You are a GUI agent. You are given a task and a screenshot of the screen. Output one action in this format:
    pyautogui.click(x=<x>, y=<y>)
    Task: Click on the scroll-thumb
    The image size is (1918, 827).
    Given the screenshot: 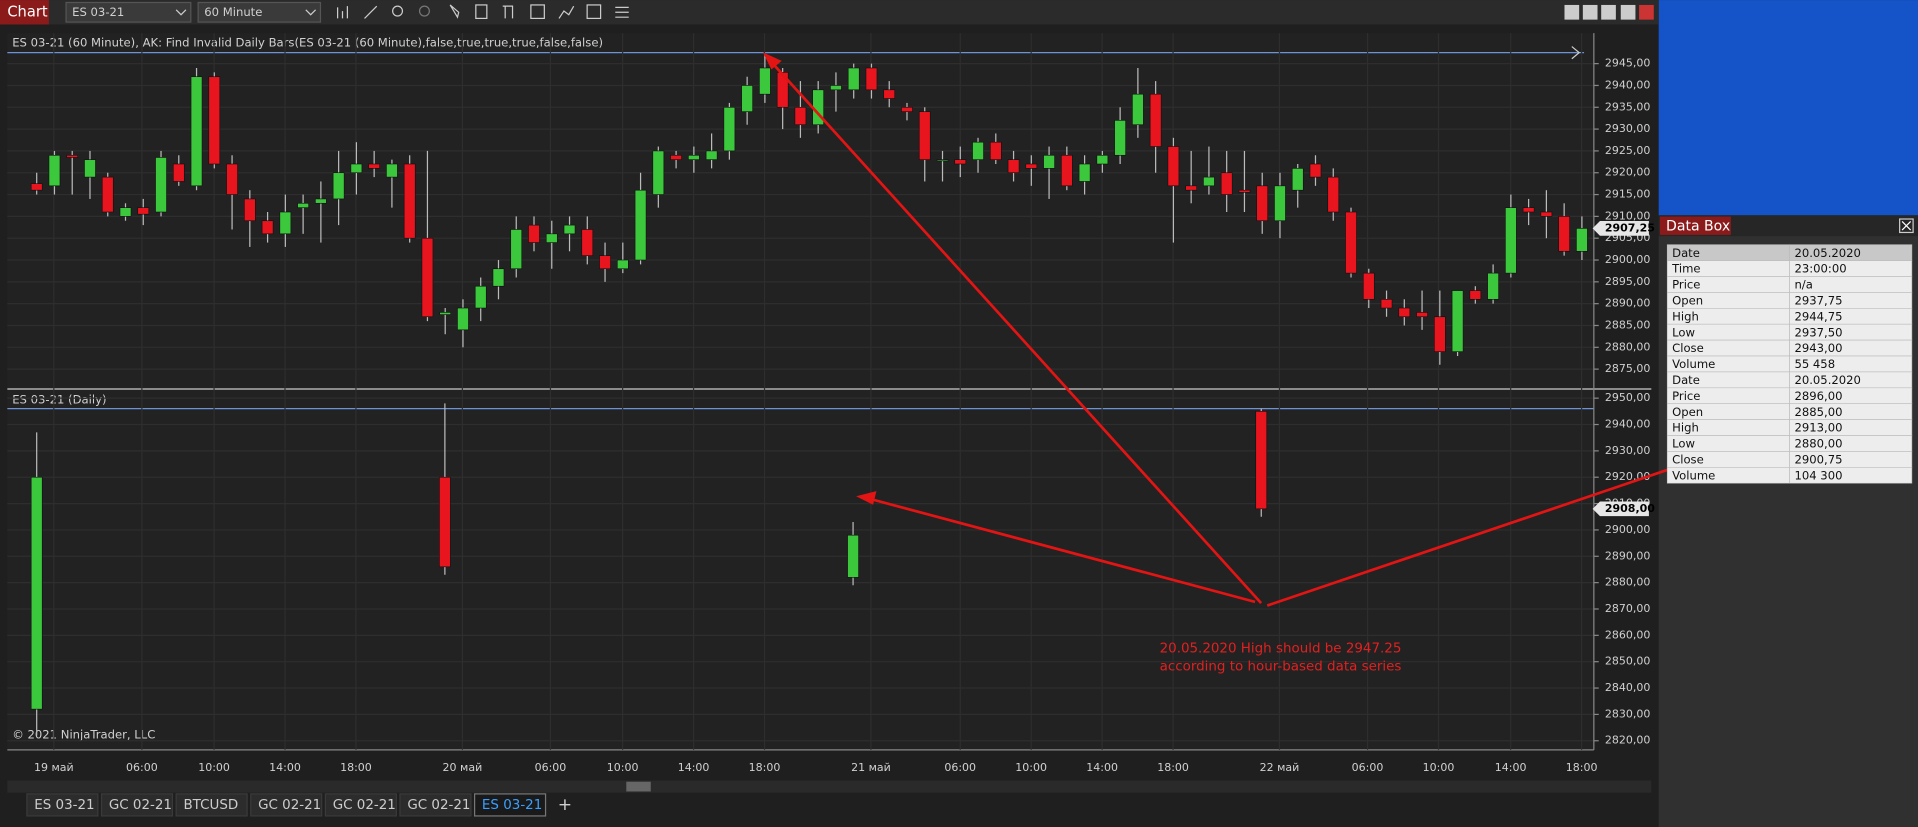 What is the action you would take?
    pyautogui.click(x=638, y=786)
    